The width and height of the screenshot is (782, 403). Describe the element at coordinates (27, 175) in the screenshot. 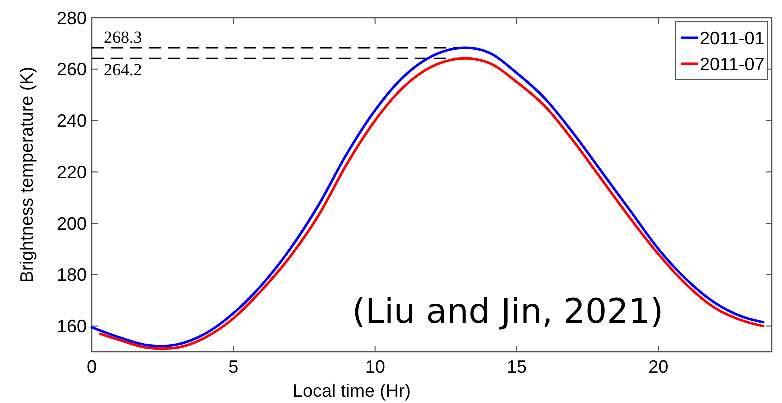

I see `y-axis-title: Brightness temperature (K)` at that location.